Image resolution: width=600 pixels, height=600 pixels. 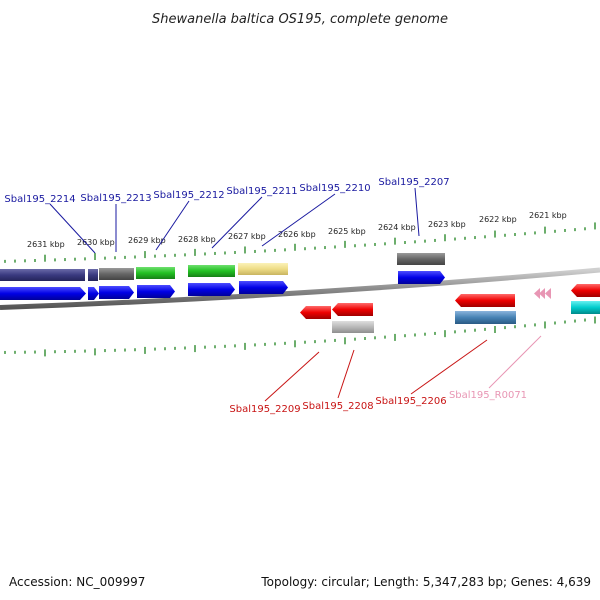 What do you see at coordinates (115, 198) in the screenshot?
I see `gene-label-sbal195-2213: Sbal195_2213` at bounding box center [115, 198].